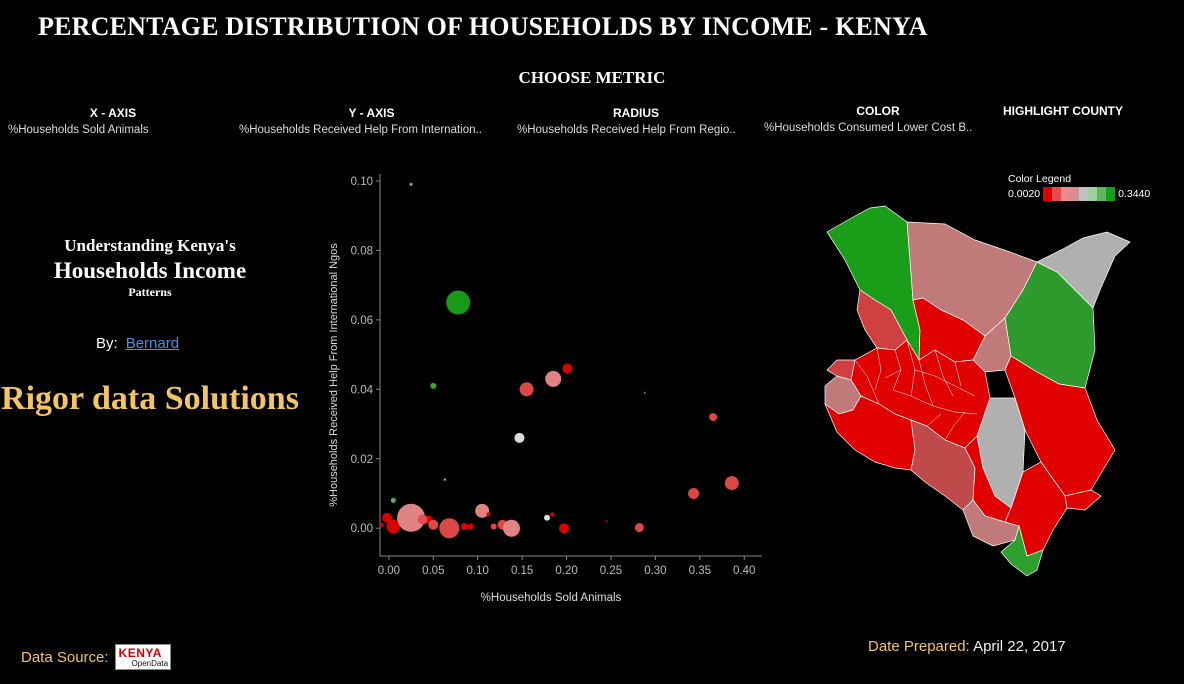 This screenshot has height=684, width=1184. I want to click on x-tick-label: 0.20, so click(566, 571).